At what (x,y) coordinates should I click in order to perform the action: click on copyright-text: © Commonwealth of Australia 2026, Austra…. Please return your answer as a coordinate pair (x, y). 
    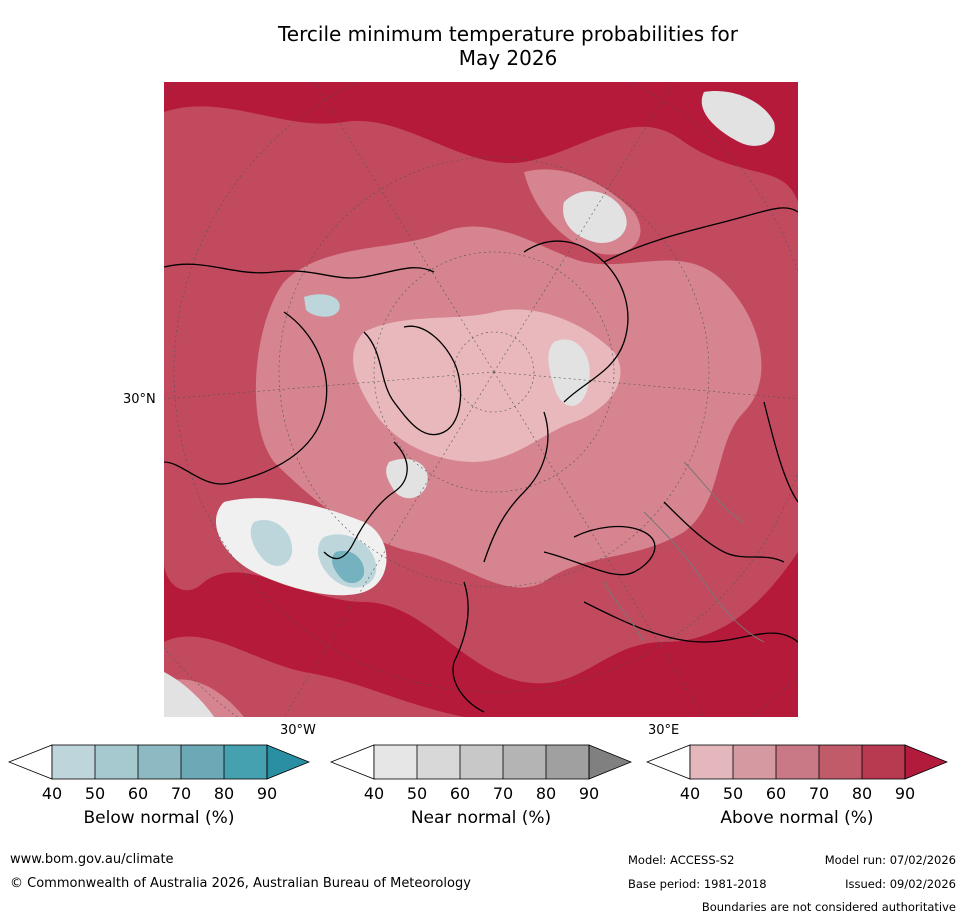
    Looking at the image, I should click on (240, 883).